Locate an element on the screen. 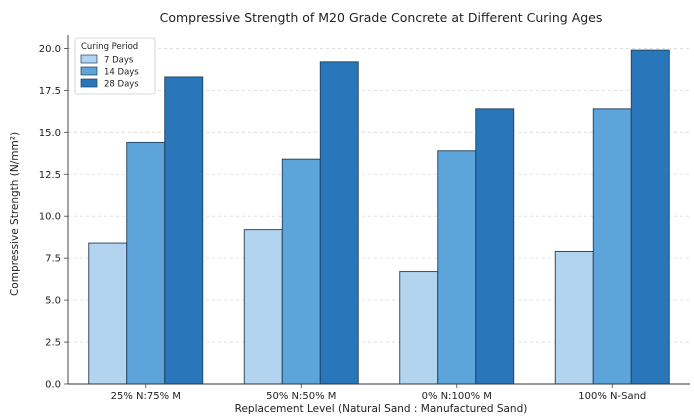  y-tick-label: 20.0 is located at coordinates (50, 49).